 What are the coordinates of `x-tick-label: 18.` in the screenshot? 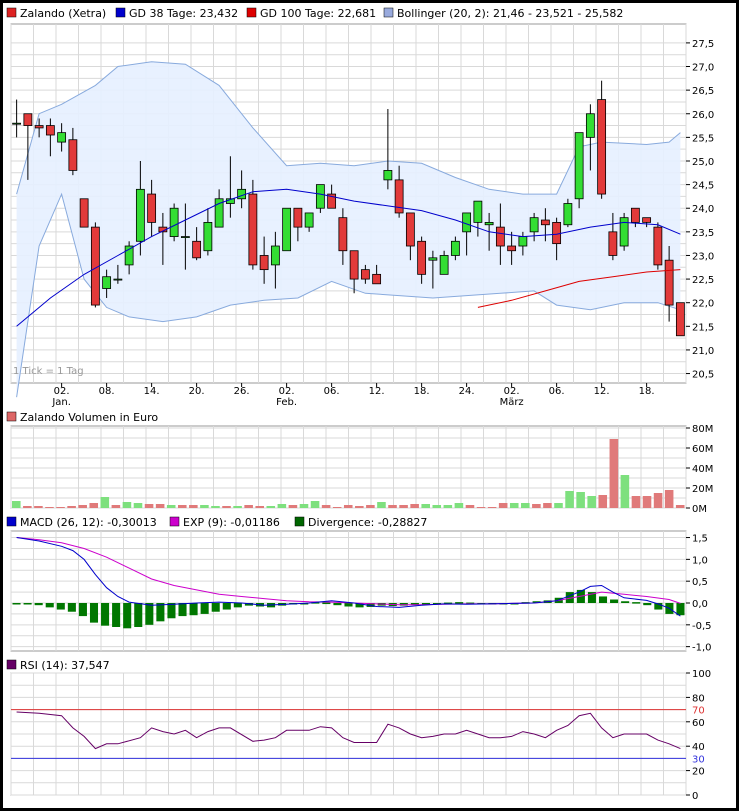 It's located at (422, 391).